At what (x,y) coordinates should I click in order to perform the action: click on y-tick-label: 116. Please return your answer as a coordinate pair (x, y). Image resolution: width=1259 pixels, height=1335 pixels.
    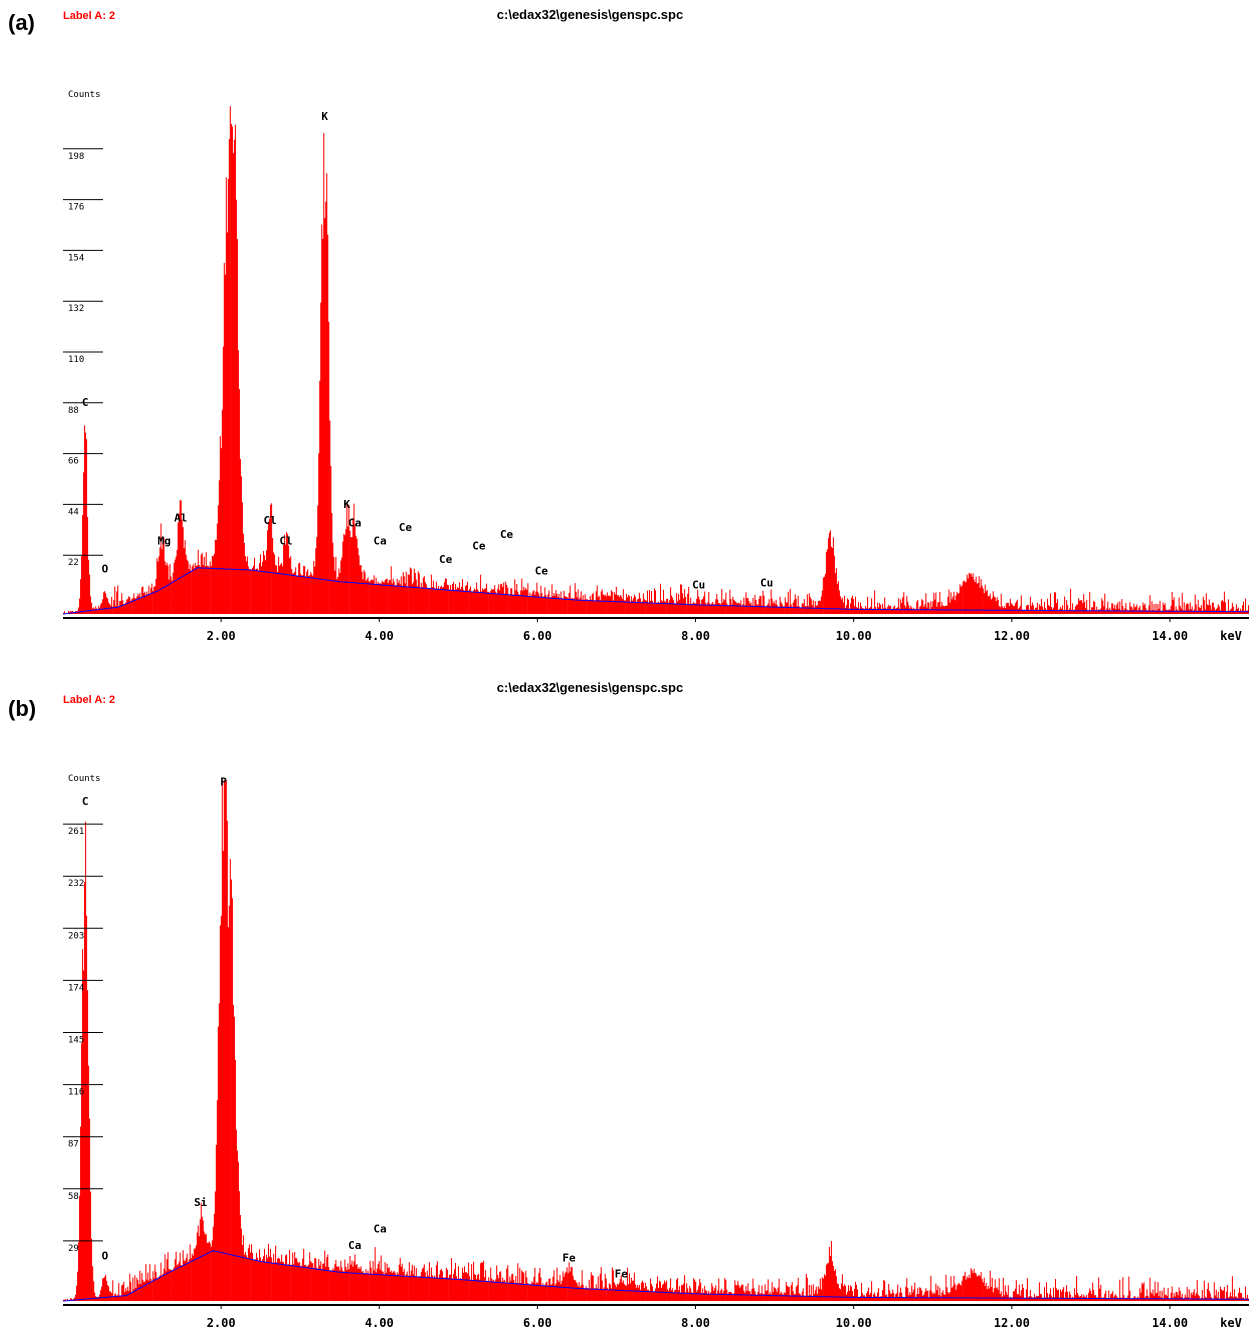
    Looking at the image, I should click on (76, 1093).